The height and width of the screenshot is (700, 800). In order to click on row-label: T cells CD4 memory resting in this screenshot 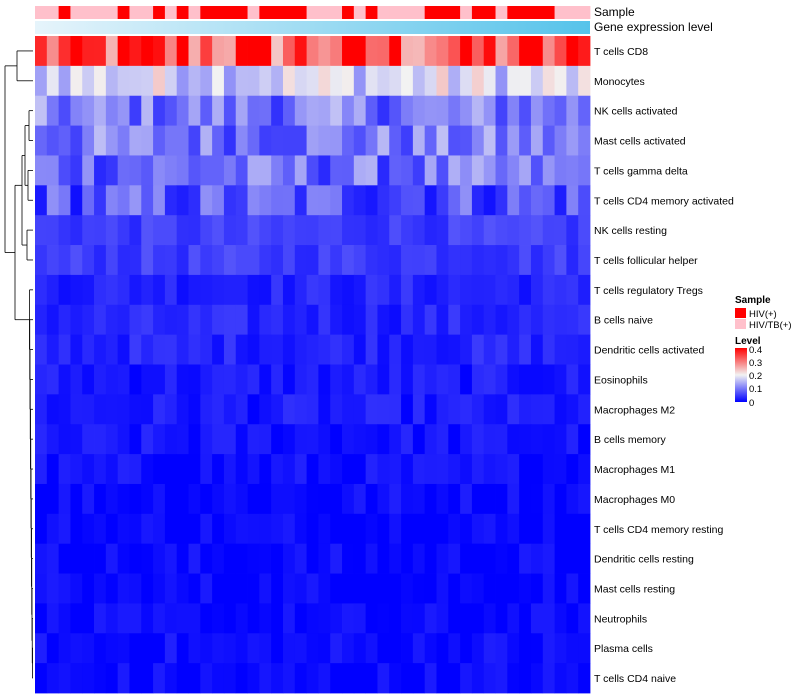, I will do `click(658, 530)`.